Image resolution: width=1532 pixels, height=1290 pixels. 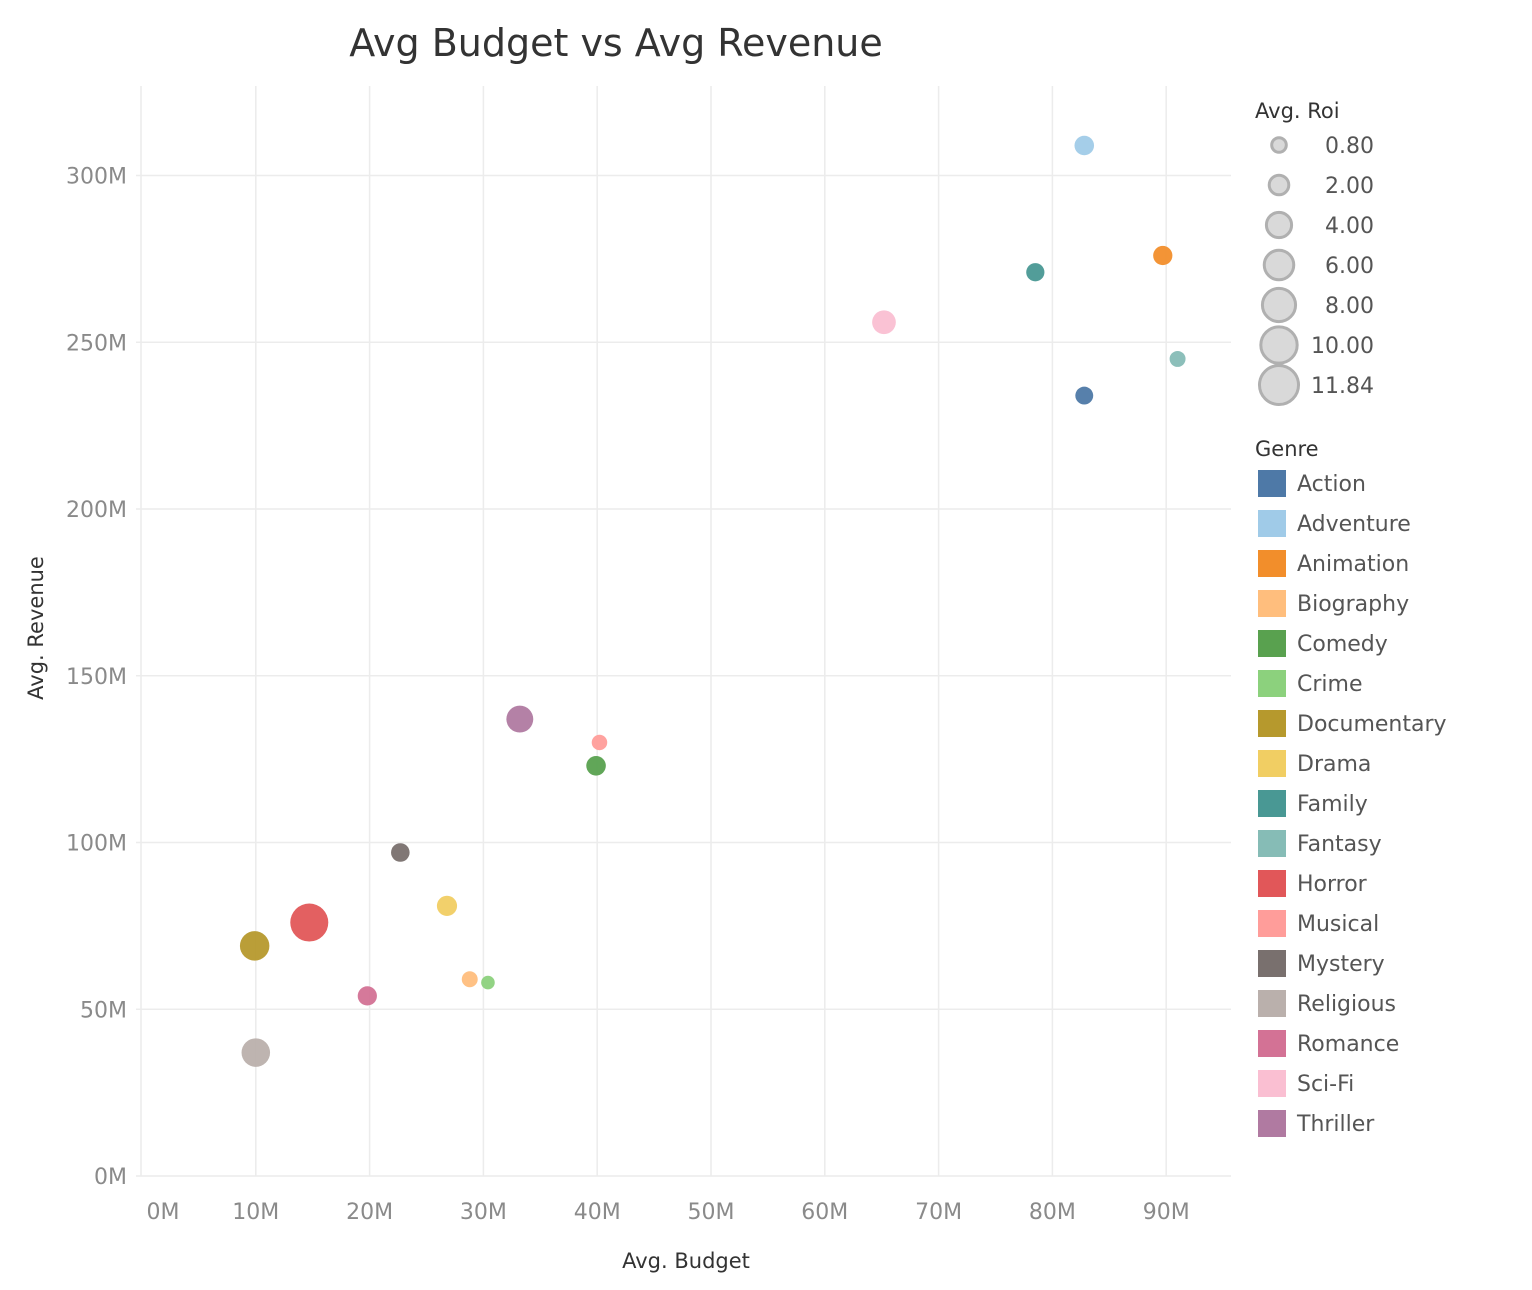 What do you see at coordinates (1354, 524) in the screenshot?
I see `legend-label: Adventure` at bounding box center [1354, 524].